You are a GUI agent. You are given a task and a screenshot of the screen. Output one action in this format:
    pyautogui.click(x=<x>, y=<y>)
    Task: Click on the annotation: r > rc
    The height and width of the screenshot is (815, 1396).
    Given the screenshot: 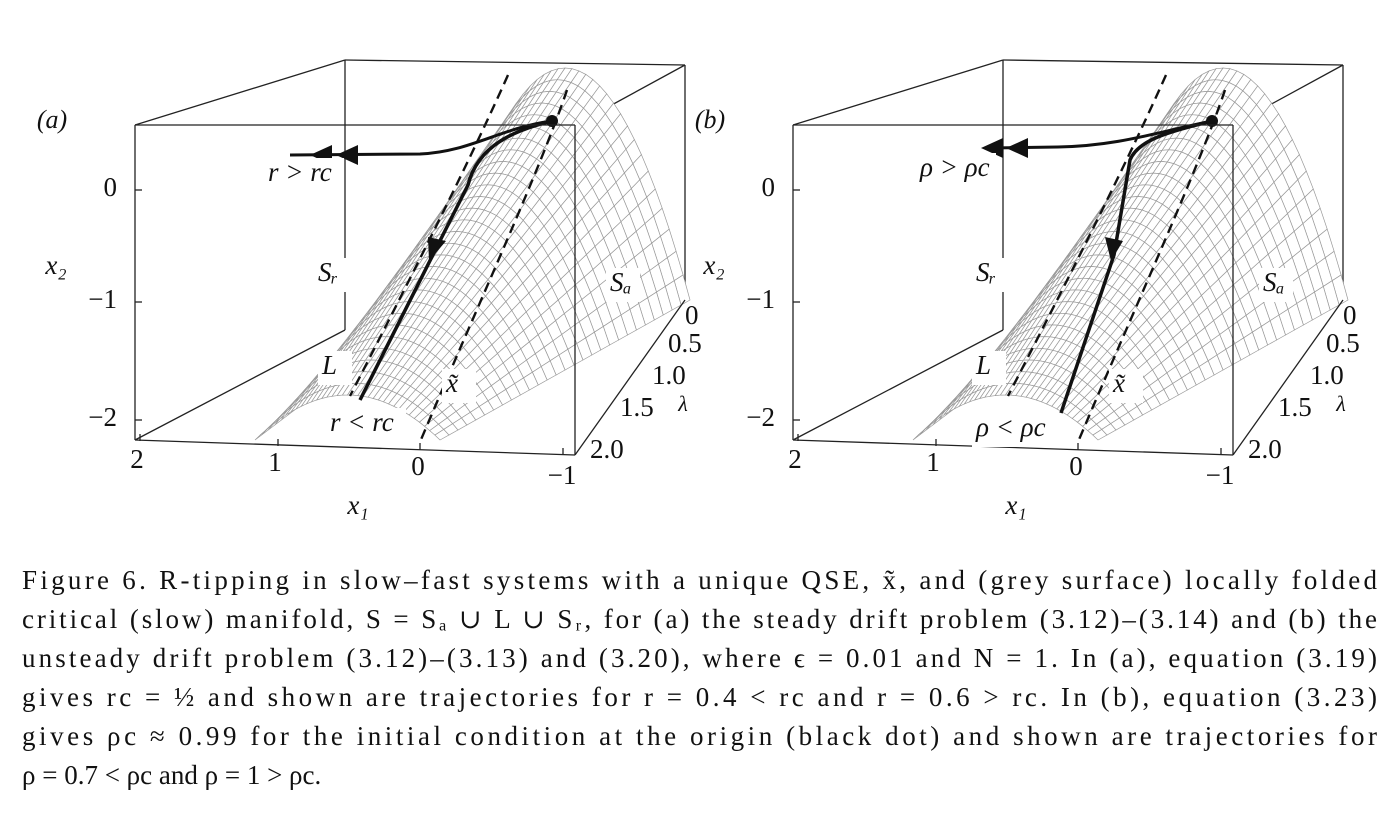 What is the action you would take?
    pyautogui.click(x=300, y=172)
    